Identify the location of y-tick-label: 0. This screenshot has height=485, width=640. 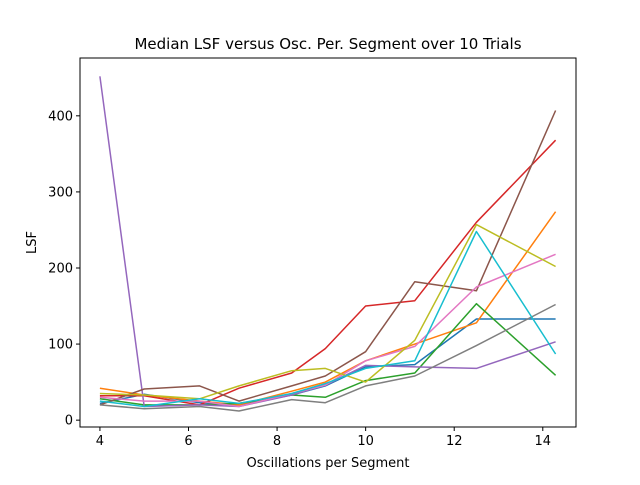
(69, 421).